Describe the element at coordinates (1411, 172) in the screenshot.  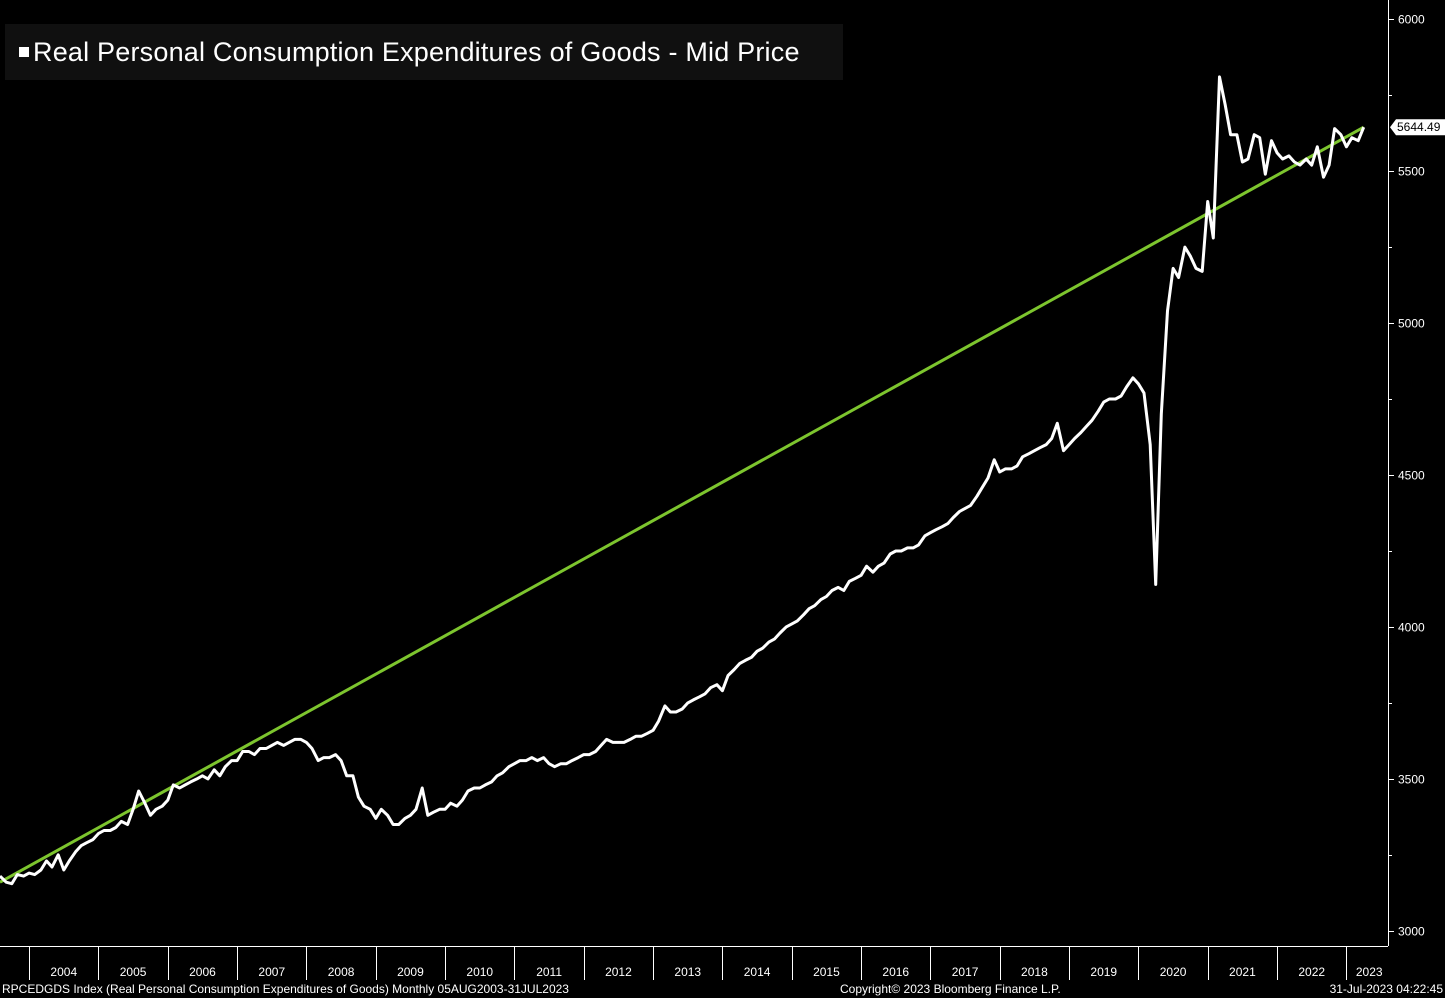
I see `y-tick-label: 5500` at that location.